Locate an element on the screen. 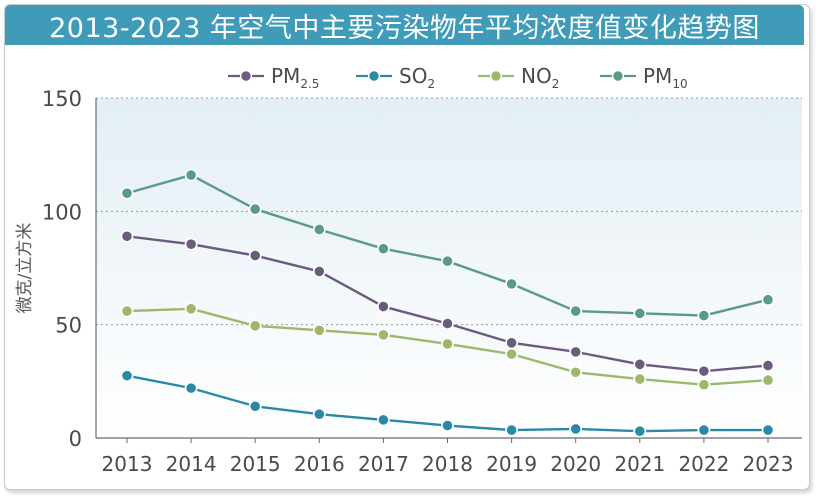 Image resolution: width=819 pixels, height=500 pixels. legend-label: PM10 is located at coordinates (665, 77).